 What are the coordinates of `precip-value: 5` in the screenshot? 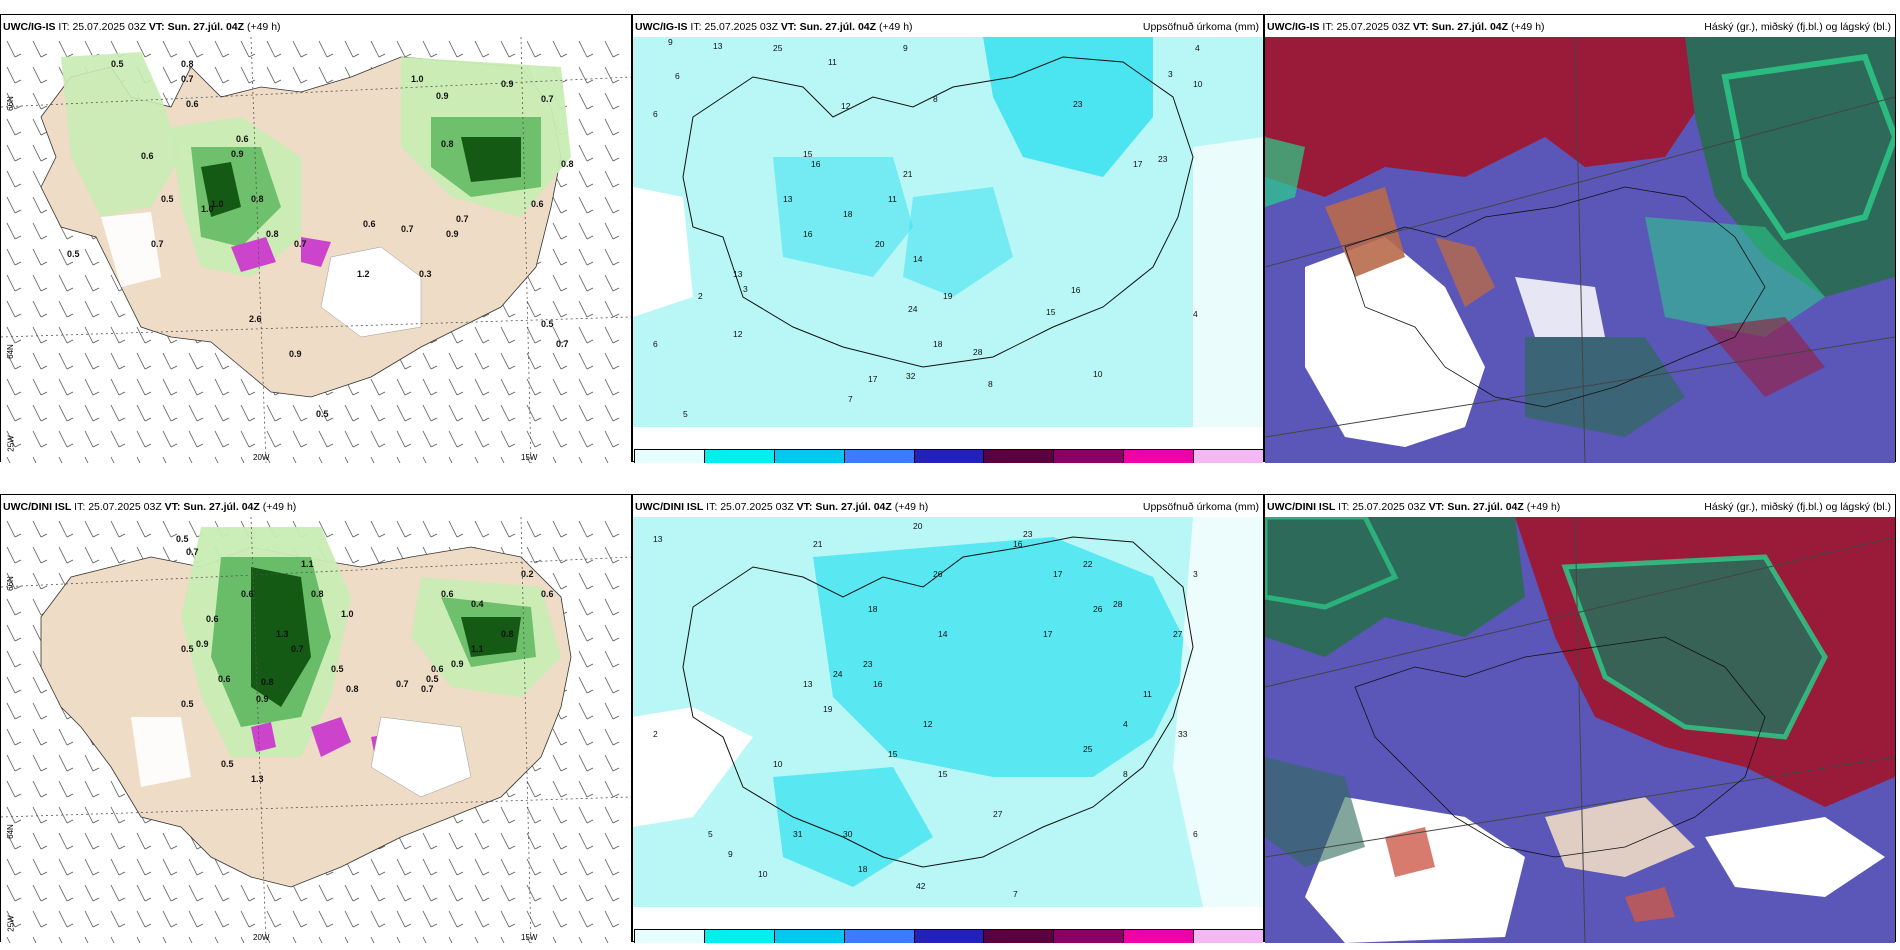 It's located at (710, 834).